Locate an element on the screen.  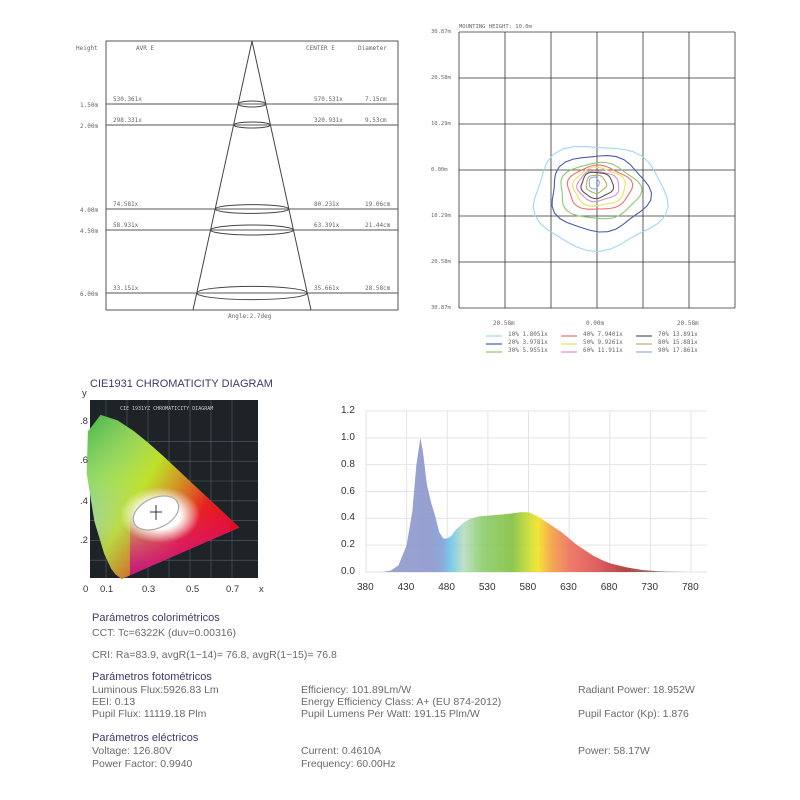
x-label-left: 20.58m is located at coordinates (504, 323).